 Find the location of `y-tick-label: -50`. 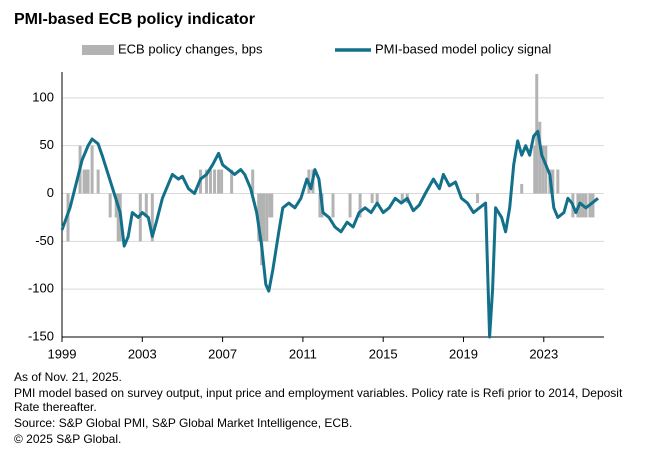

y-tick-label: -50 is located at coordinates (44, 240).